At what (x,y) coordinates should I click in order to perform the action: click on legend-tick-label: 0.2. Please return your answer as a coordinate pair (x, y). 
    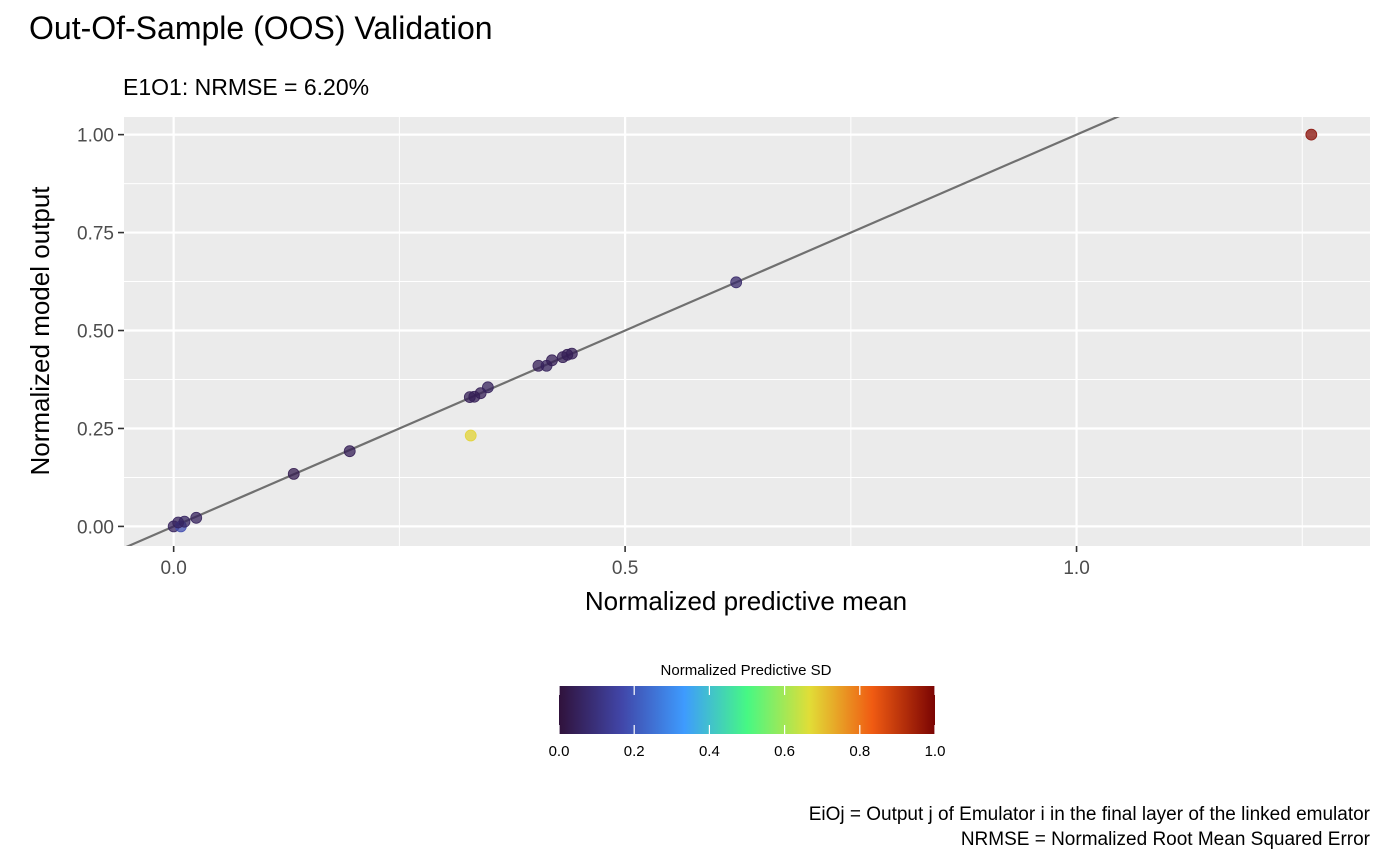
    Looking at the image, I should click on (634, 751).